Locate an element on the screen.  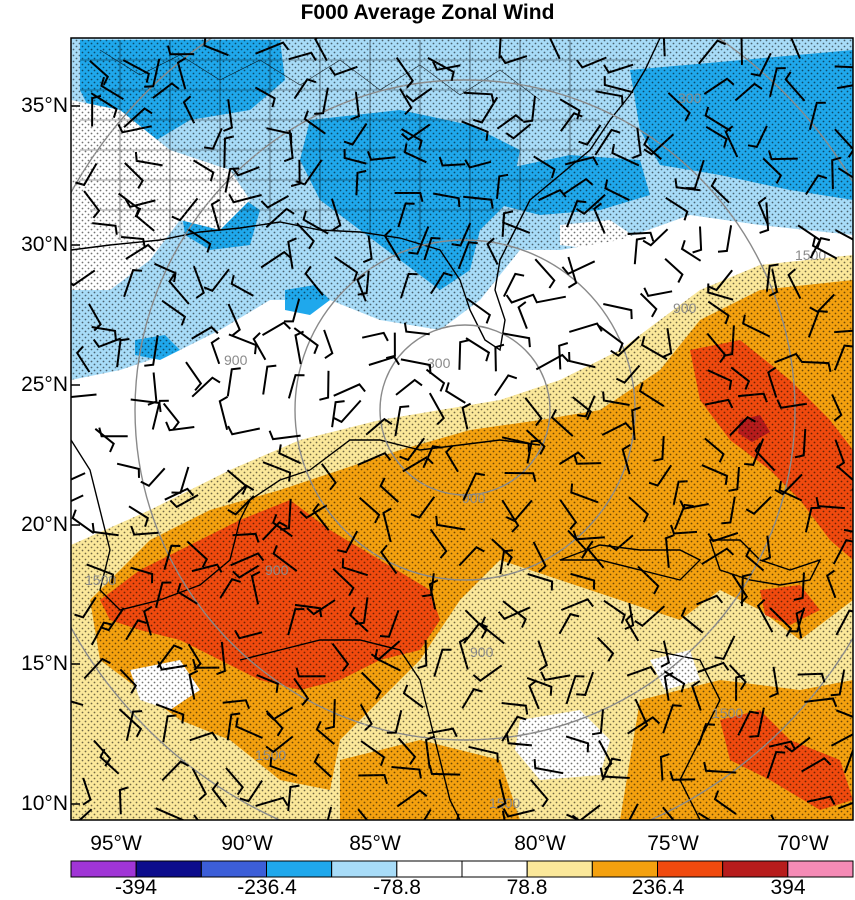
colorbar-label: 394 is located at coordinates (788, 887).